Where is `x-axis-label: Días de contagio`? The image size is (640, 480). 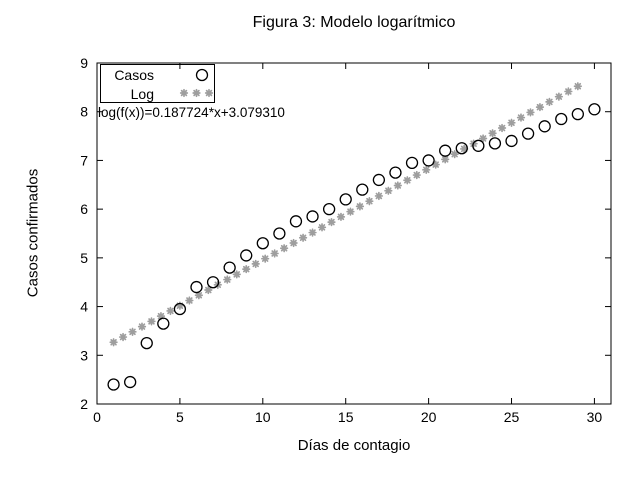 x-axis-label: Días de contagio is located at coordinates (354, 445).